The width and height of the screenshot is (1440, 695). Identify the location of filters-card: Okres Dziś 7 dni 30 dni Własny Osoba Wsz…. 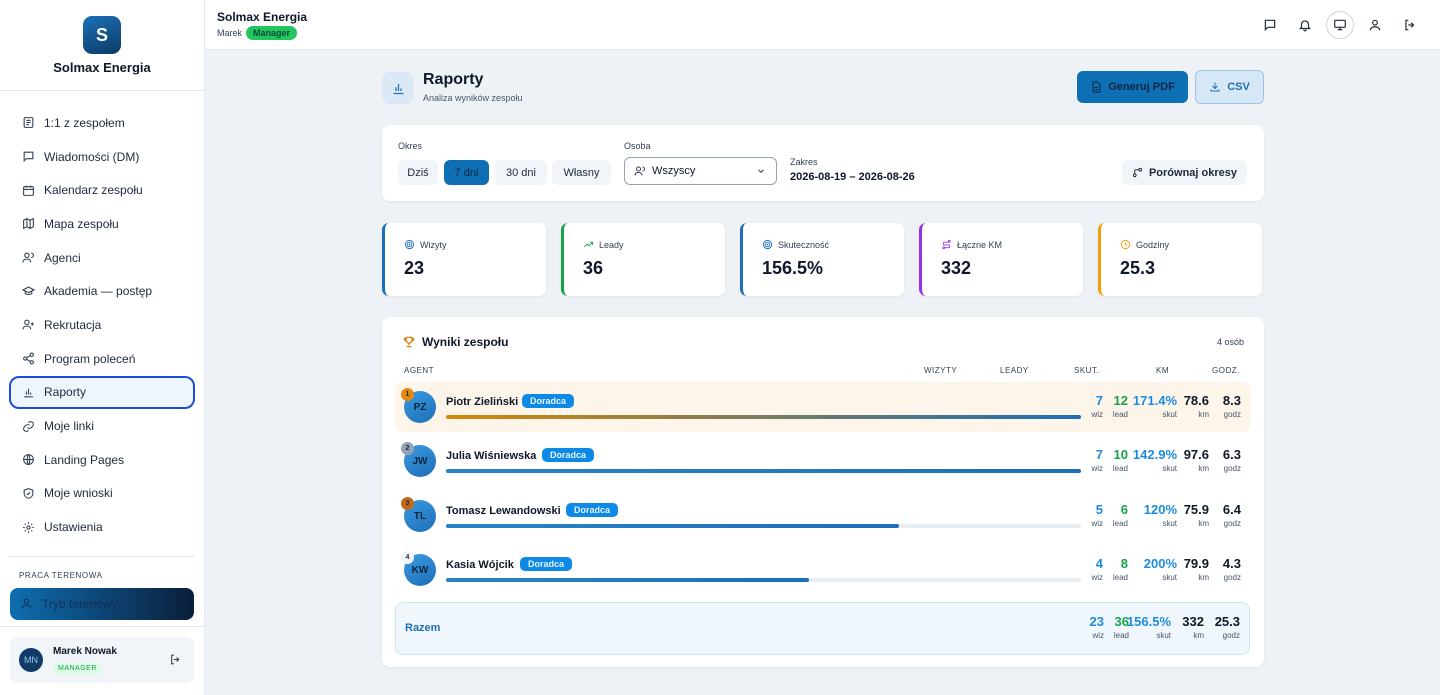
(823, 163).